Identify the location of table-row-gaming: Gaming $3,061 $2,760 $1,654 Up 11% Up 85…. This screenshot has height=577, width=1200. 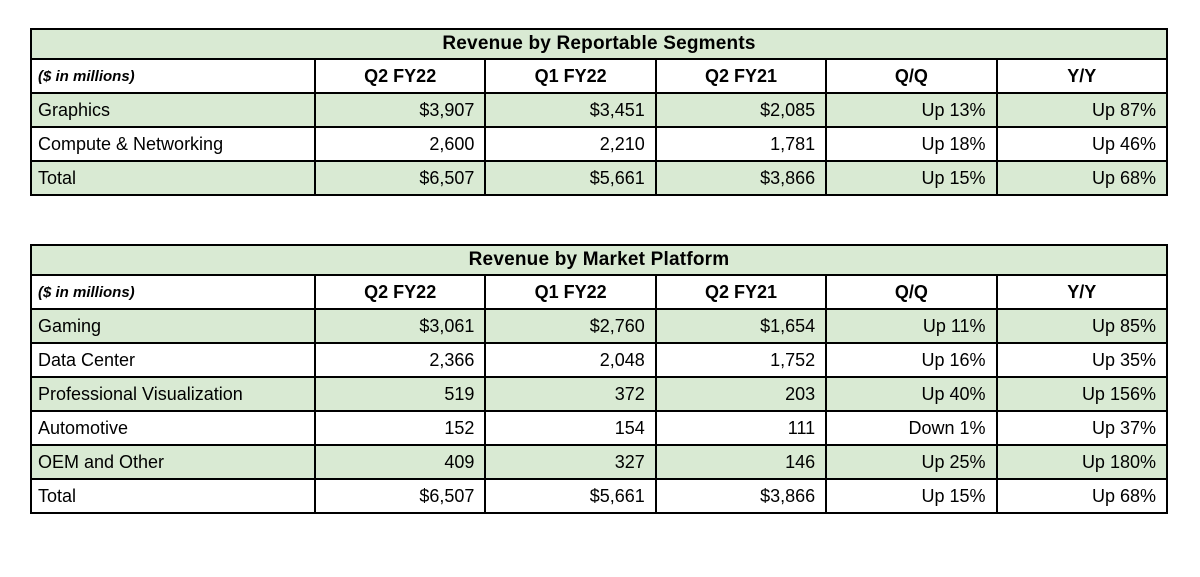
(599, 326).